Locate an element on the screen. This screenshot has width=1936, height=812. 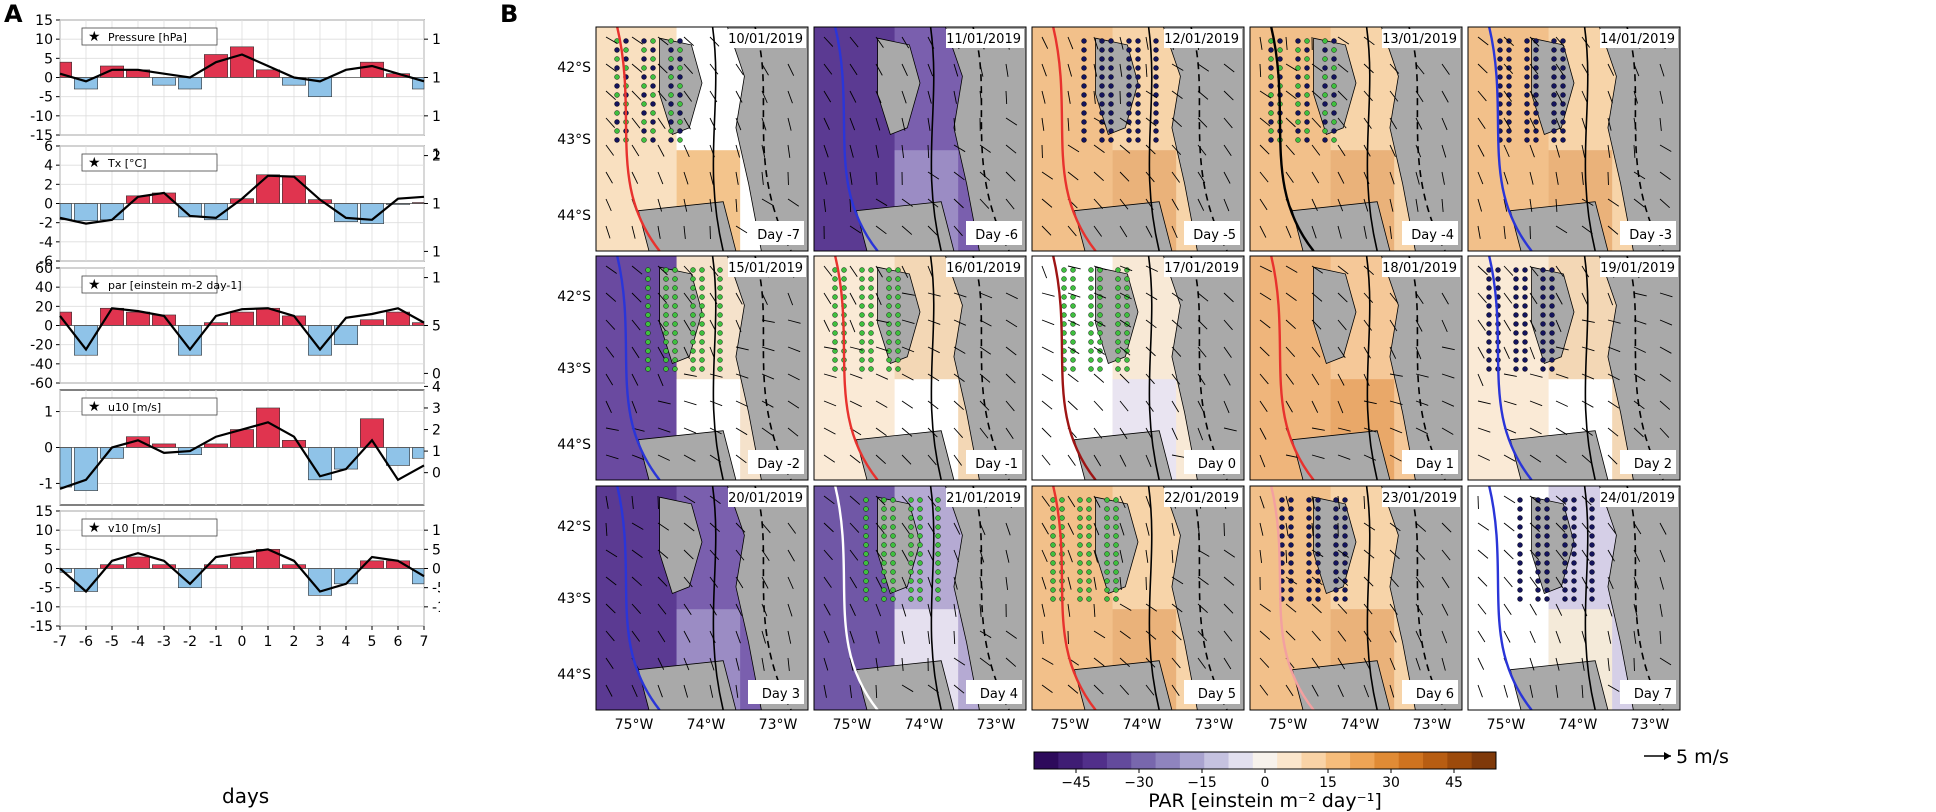
colorbar-label: PAR [einstein m⁻² day⁻¹] is located at coordinates (1265, 801).